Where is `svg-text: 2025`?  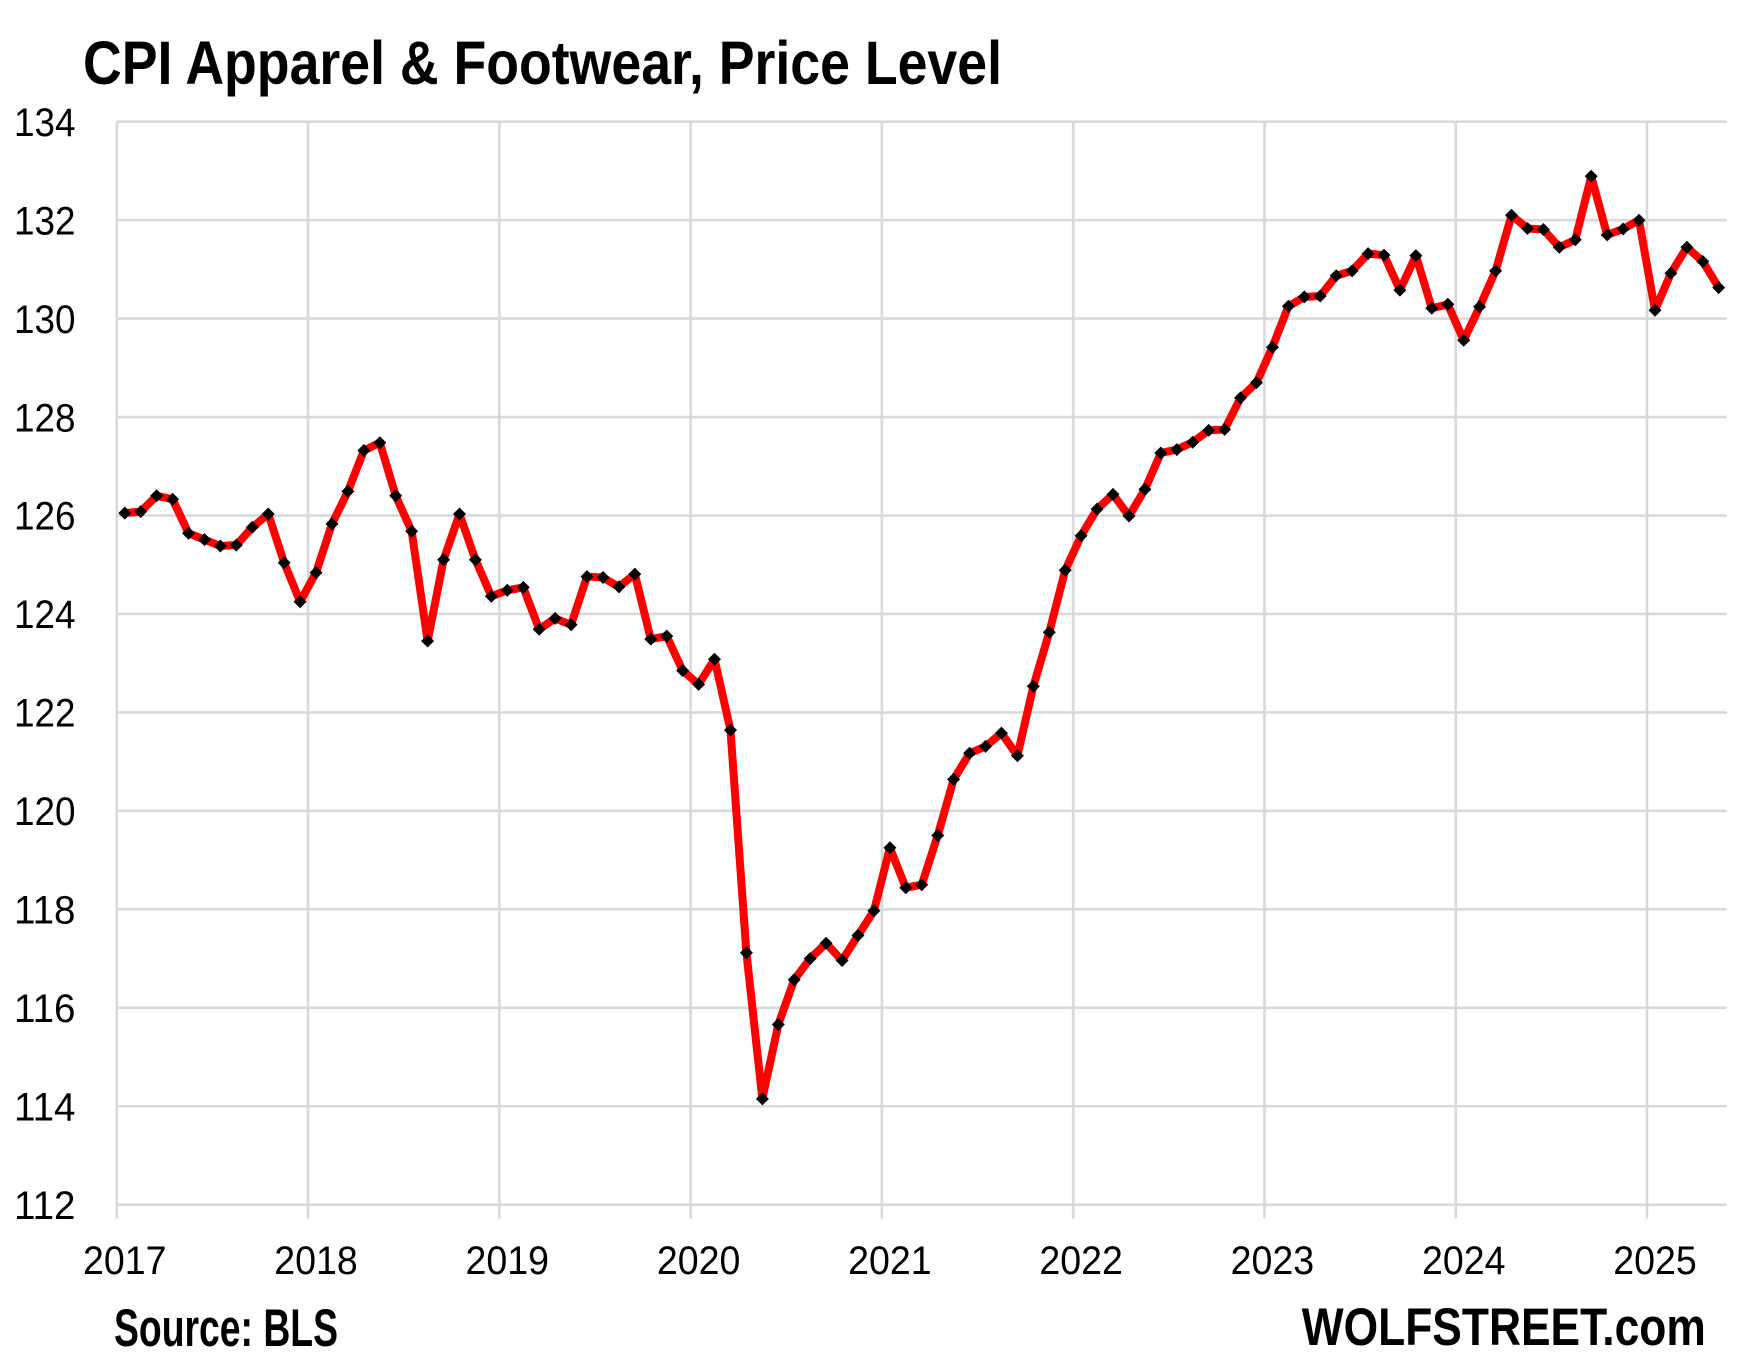 svg-text: 2025 is located at coordinates (1655, 1261).